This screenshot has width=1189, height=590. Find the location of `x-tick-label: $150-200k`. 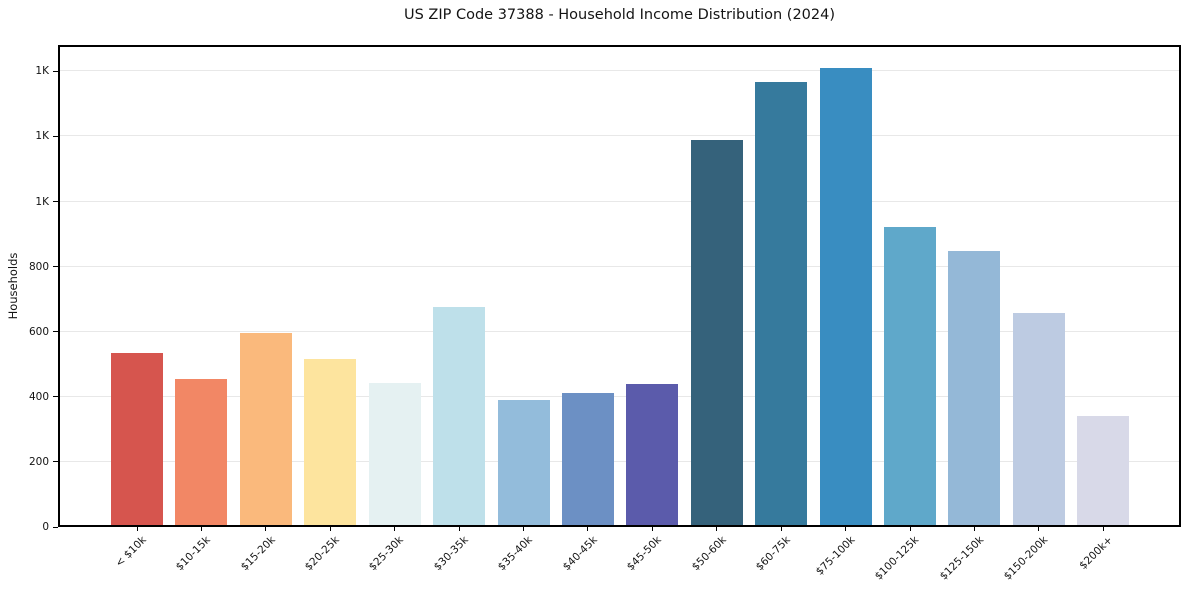

x-tick-label: $150-200k is located at coordinates (1026, 558).